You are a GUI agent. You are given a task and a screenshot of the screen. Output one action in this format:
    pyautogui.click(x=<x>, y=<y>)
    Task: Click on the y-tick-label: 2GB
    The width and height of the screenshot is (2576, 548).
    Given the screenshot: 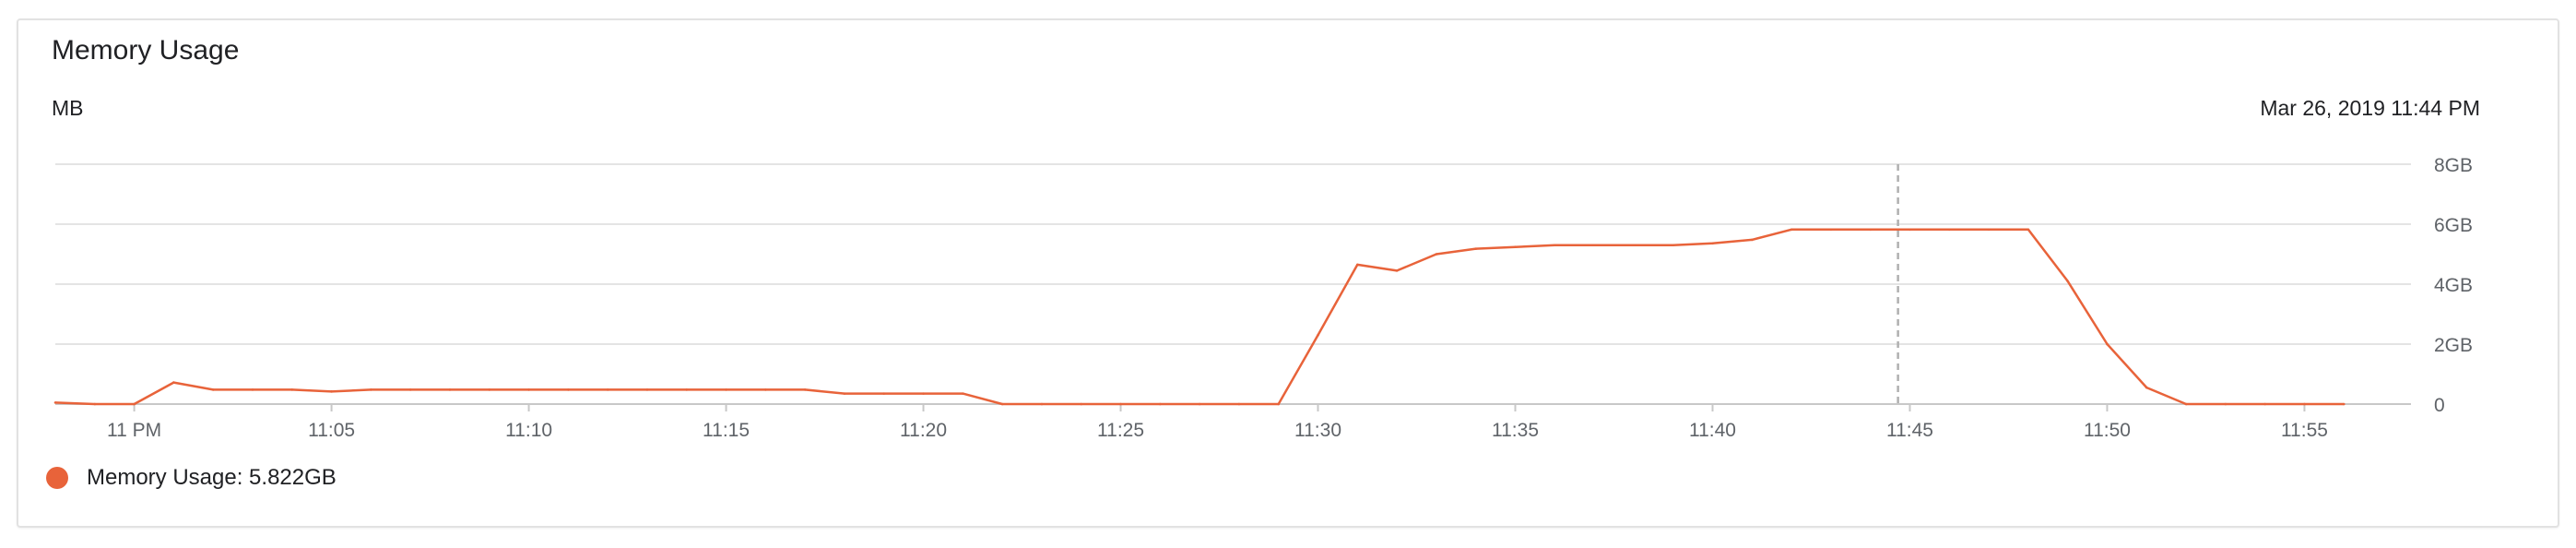 What is the action you would take?
    pyautogui.click(x=2453, y=345)
    